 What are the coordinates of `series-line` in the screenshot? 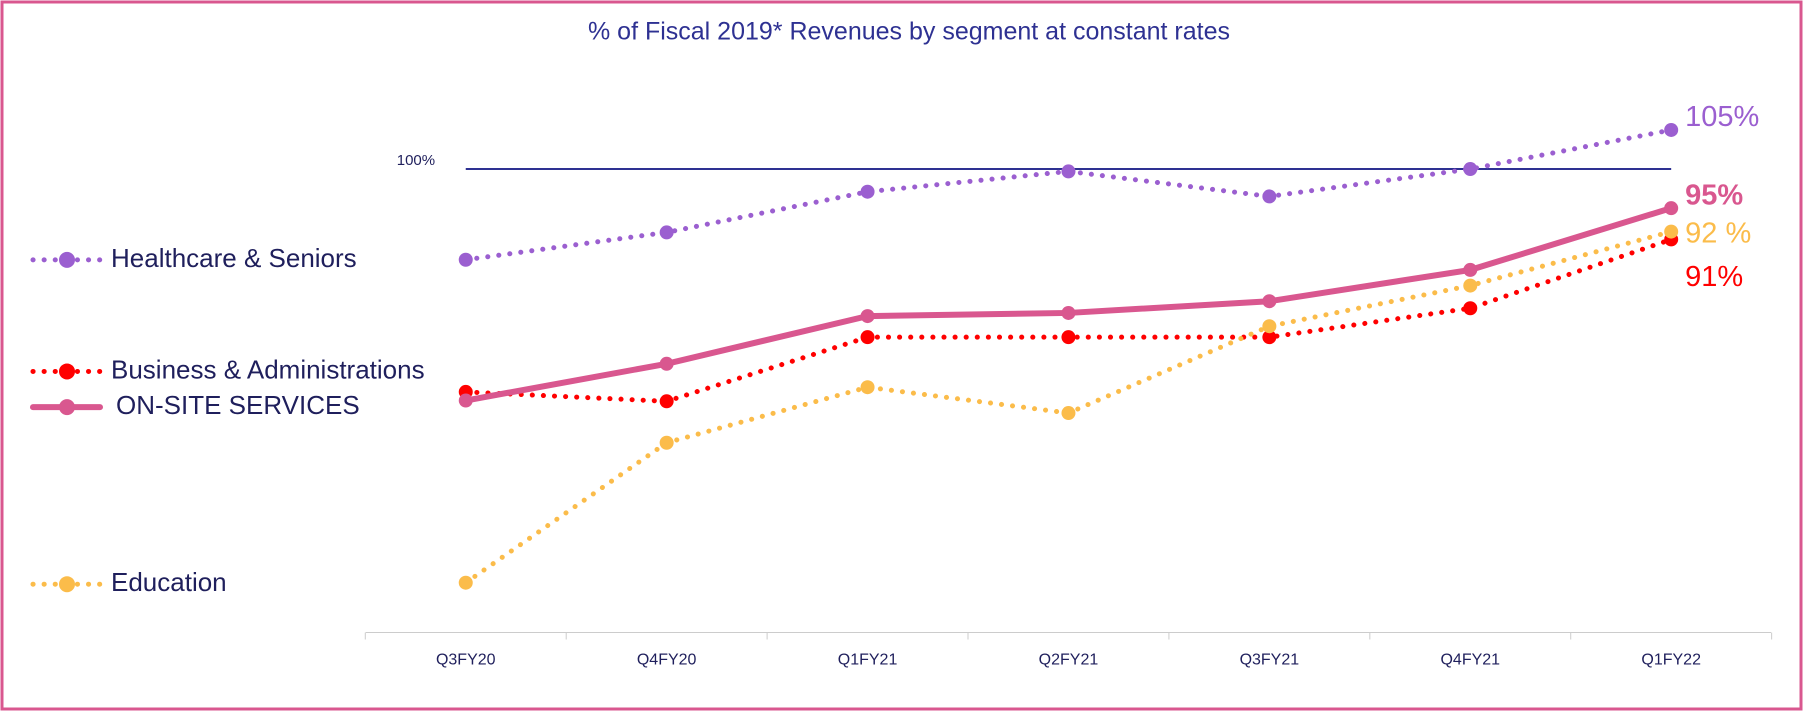 It's located at (1068, 195).